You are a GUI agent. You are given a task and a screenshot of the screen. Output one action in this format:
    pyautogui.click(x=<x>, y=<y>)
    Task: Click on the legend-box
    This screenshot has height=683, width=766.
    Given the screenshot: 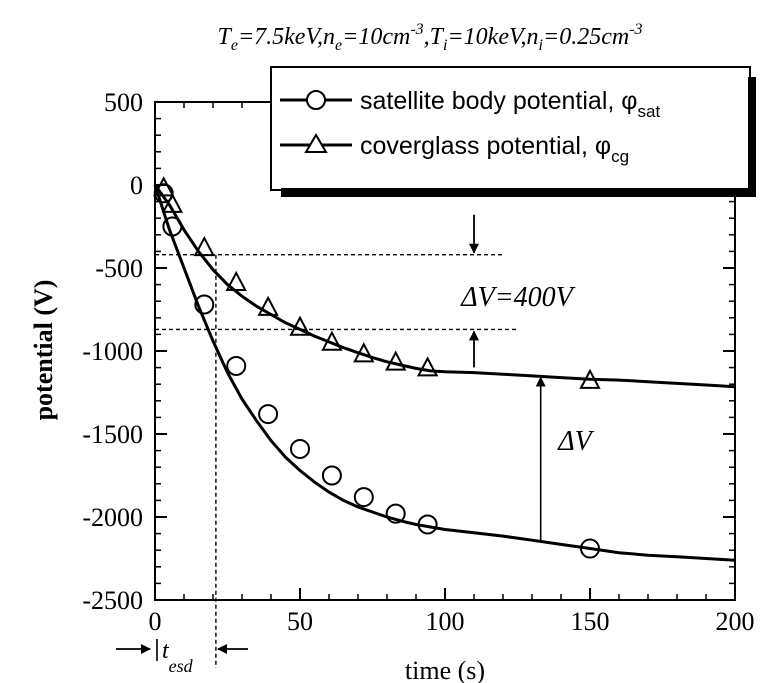 What is the action you would take?
    pyautogui.click(x=510, y=128)
    